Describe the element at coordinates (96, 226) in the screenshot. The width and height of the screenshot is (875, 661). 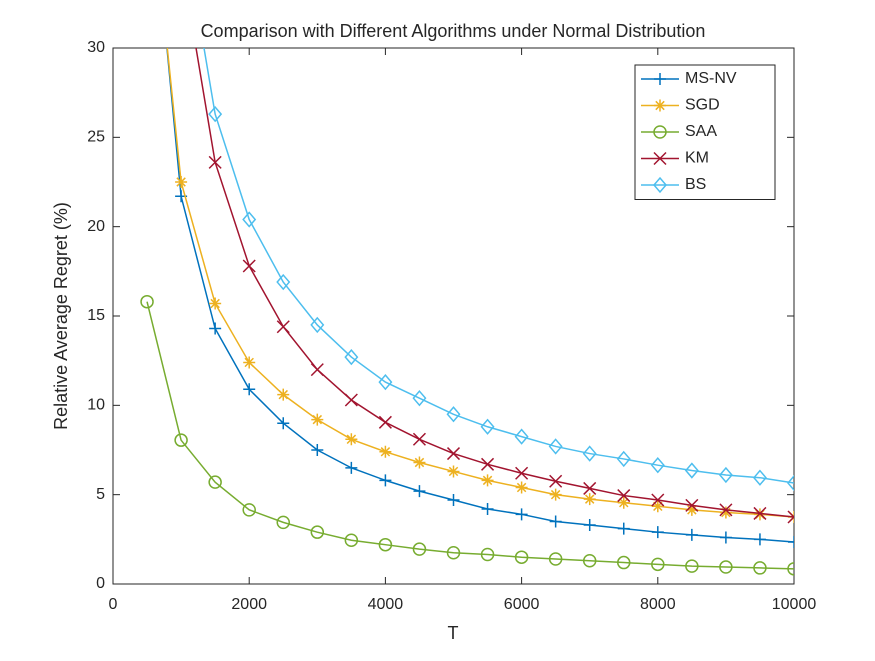
I see `y-tick-label: 20` at that location.